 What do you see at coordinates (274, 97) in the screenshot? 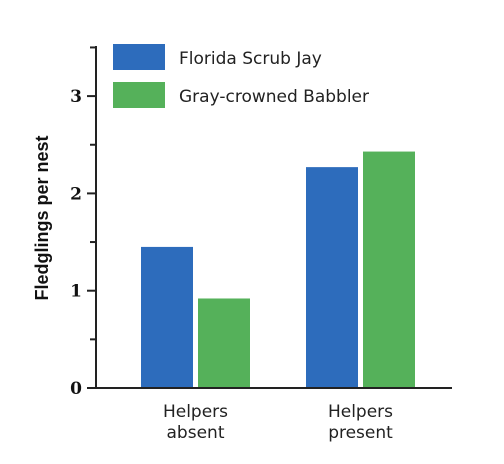
I see `legend-label: Gray-crowned Babbler` at bounding box center [274, 97].